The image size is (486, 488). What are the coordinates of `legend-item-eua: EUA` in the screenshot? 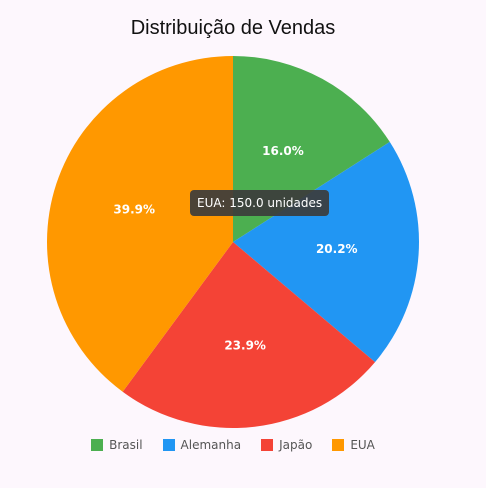 It's located at (353, 445).